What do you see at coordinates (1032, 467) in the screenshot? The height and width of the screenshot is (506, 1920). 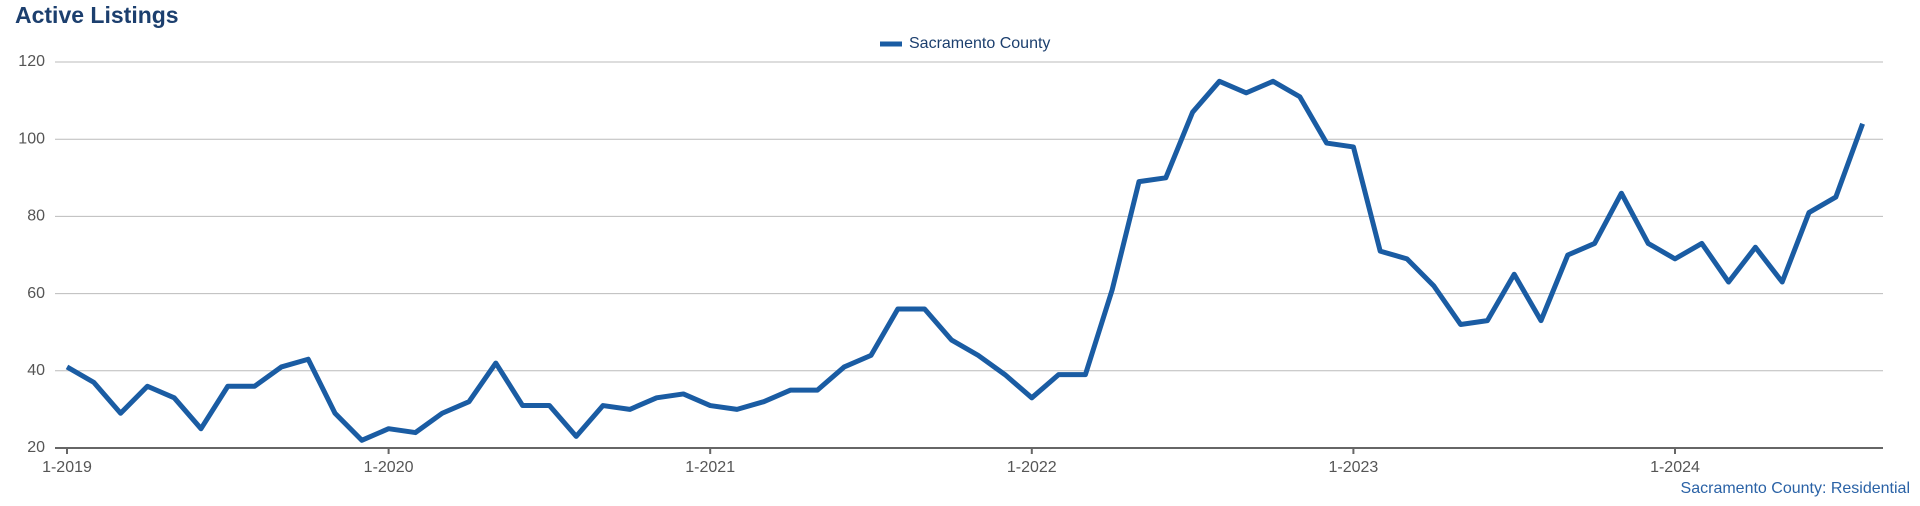 I see `x-tick-label: 1-2022` at bounding box center [1032, 467].